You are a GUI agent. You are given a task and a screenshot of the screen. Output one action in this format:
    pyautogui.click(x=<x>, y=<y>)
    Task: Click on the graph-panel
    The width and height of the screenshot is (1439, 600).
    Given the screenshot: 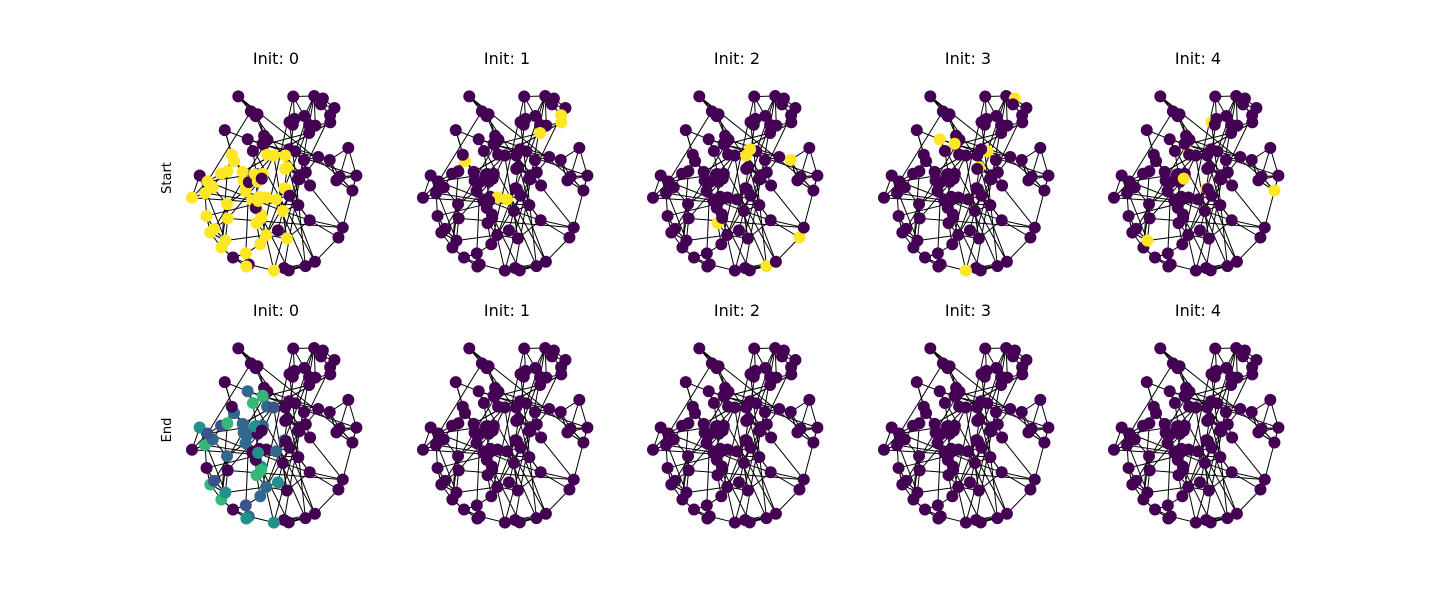 What is the action you would take?
    pyautogui.click(x=735, y=183)
    